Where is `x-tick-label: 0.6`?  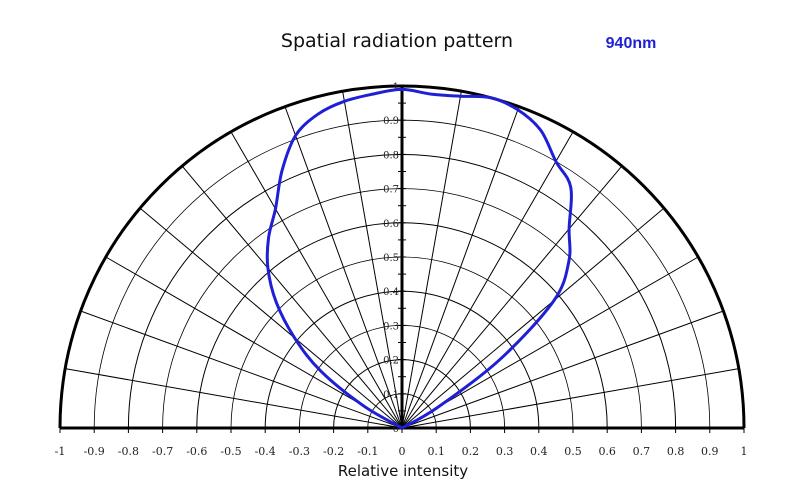
x-tick-label: 0.6 is located at coordinates (607, 451).